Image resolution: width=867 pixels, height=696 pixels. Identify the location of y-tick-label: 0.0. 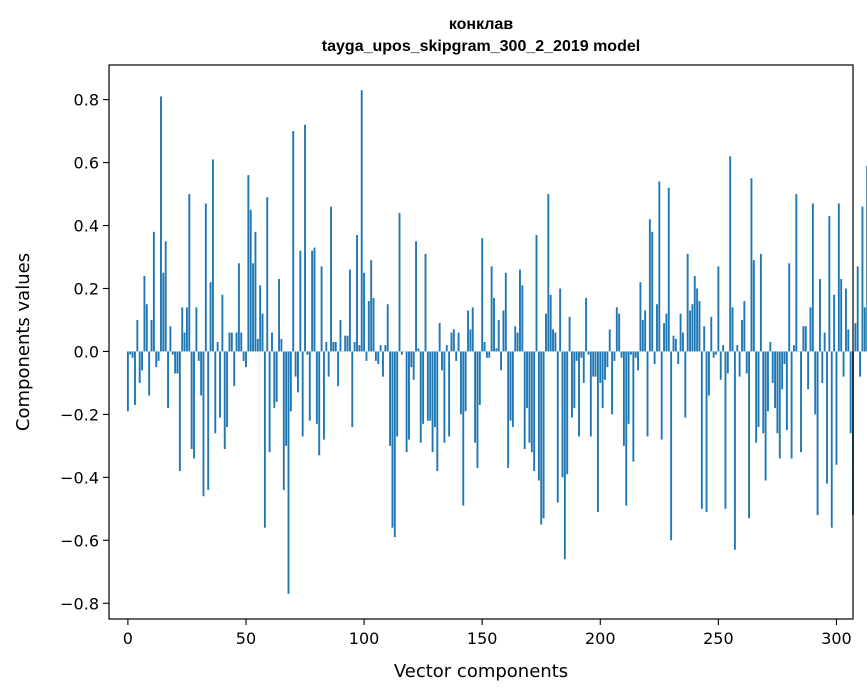
(86, 351).